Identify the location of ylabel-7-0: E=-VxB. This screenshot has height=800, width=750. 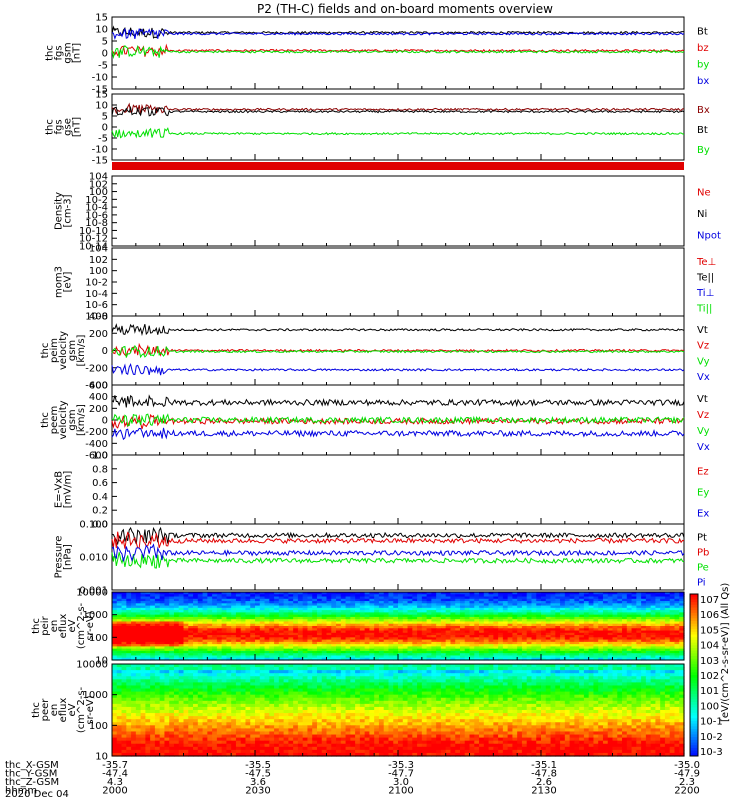
(59, 489).